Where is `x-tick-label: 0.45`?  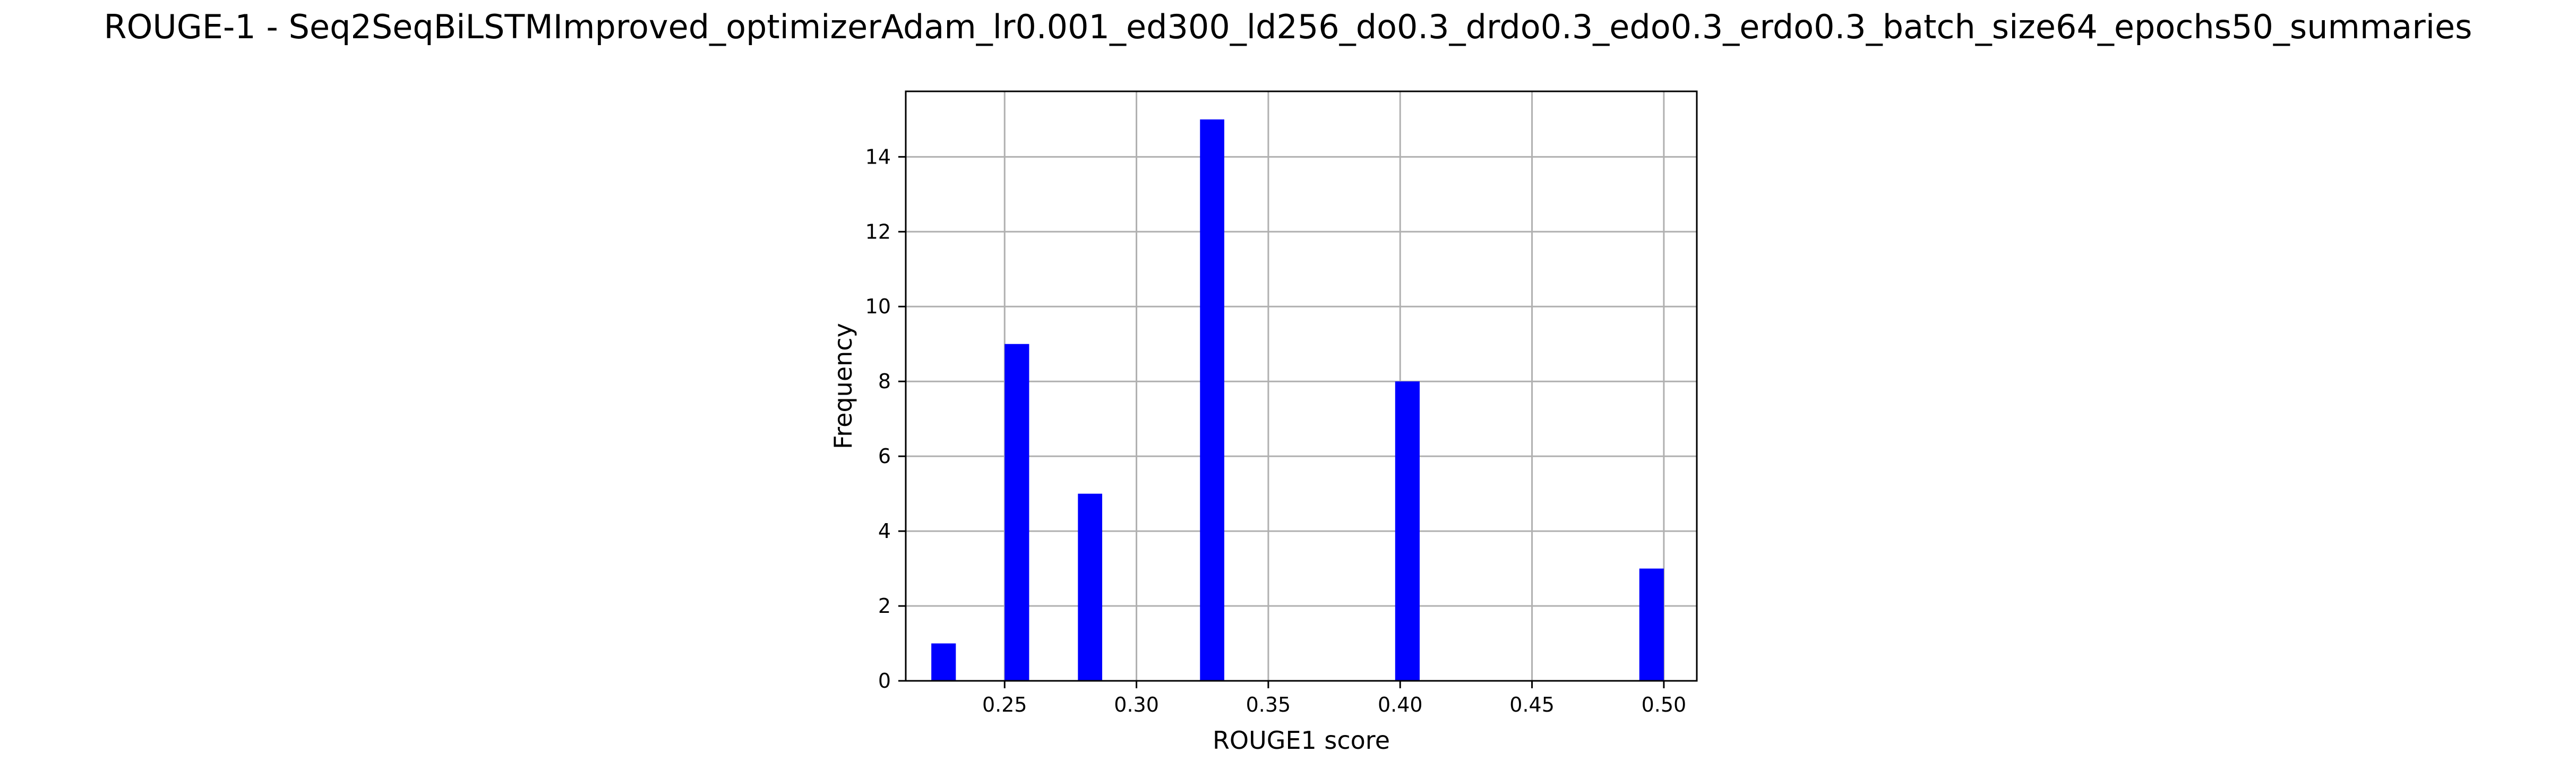
x-tick-label: 0.45 is located at coordinates (1532, 704).